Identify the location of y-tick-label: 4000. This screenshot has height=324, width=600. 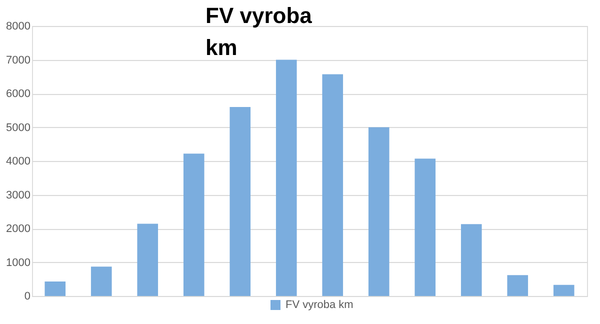
(18, 162).